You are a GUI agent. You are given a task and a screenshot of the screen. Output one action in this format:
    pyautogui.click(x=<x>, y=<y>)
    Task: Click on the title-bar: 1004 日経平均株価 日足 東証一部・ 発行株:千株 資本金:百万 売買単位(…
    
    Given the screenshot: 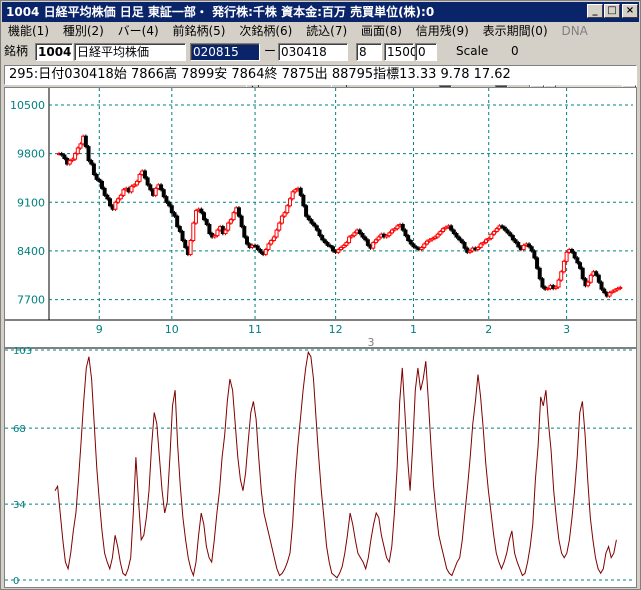 What is the action you would take?
    pyautogui.click(x=320, y=12)
    